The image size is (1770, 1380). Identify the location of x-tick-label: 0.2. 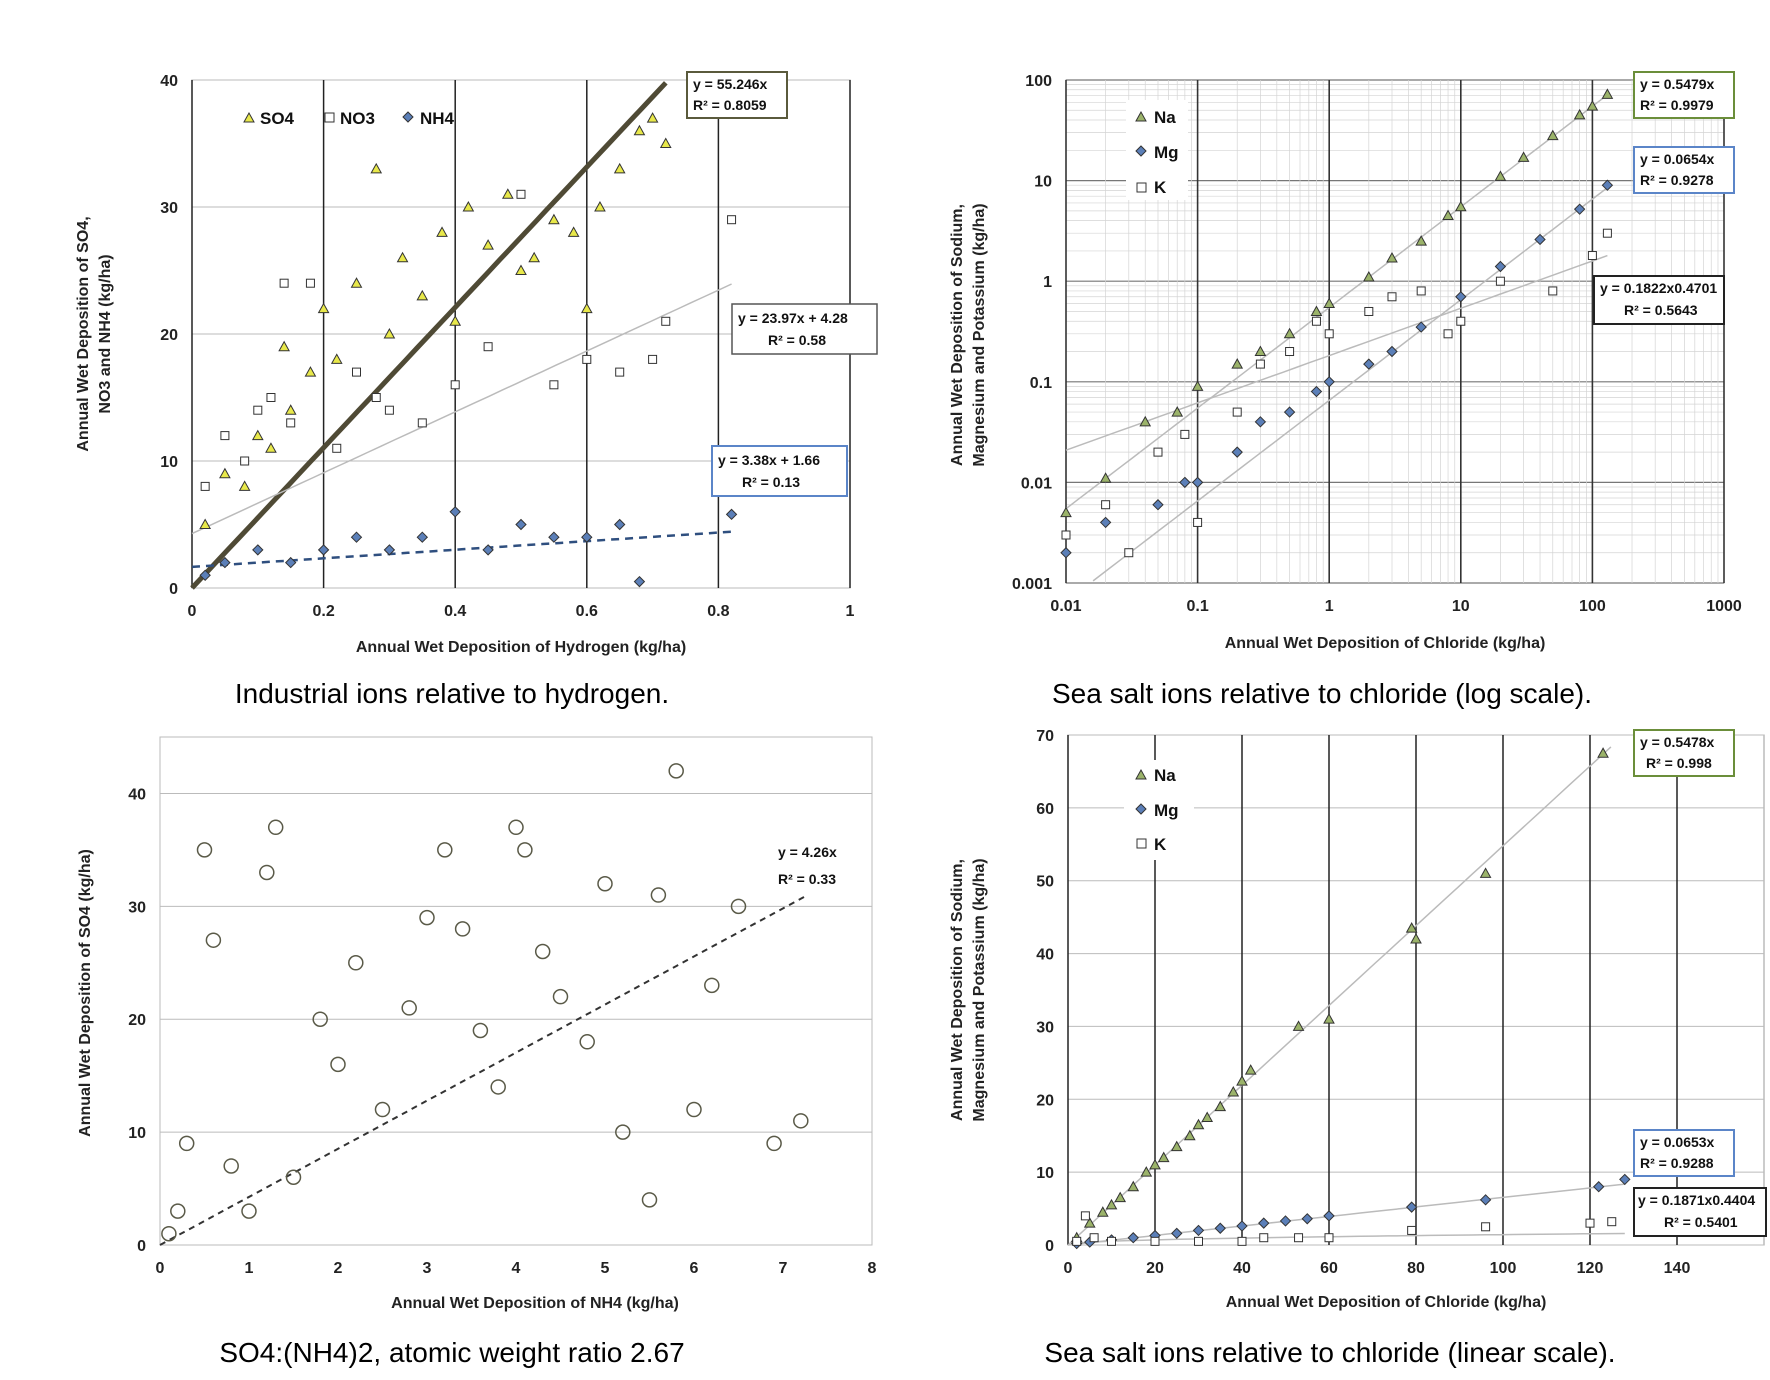
(323, 611).